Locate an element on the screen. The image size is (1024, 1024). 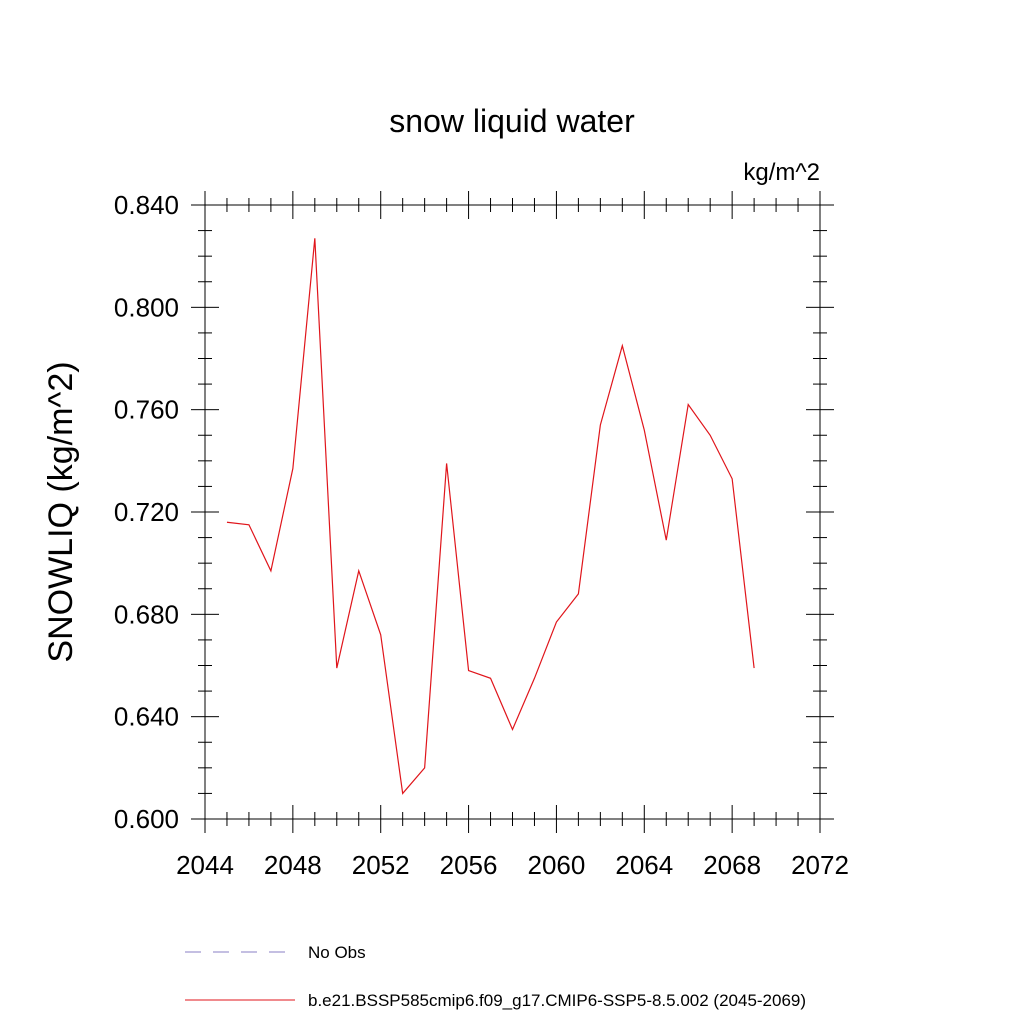
x-tick-label: 2064 is located at coordinates (644, 865).